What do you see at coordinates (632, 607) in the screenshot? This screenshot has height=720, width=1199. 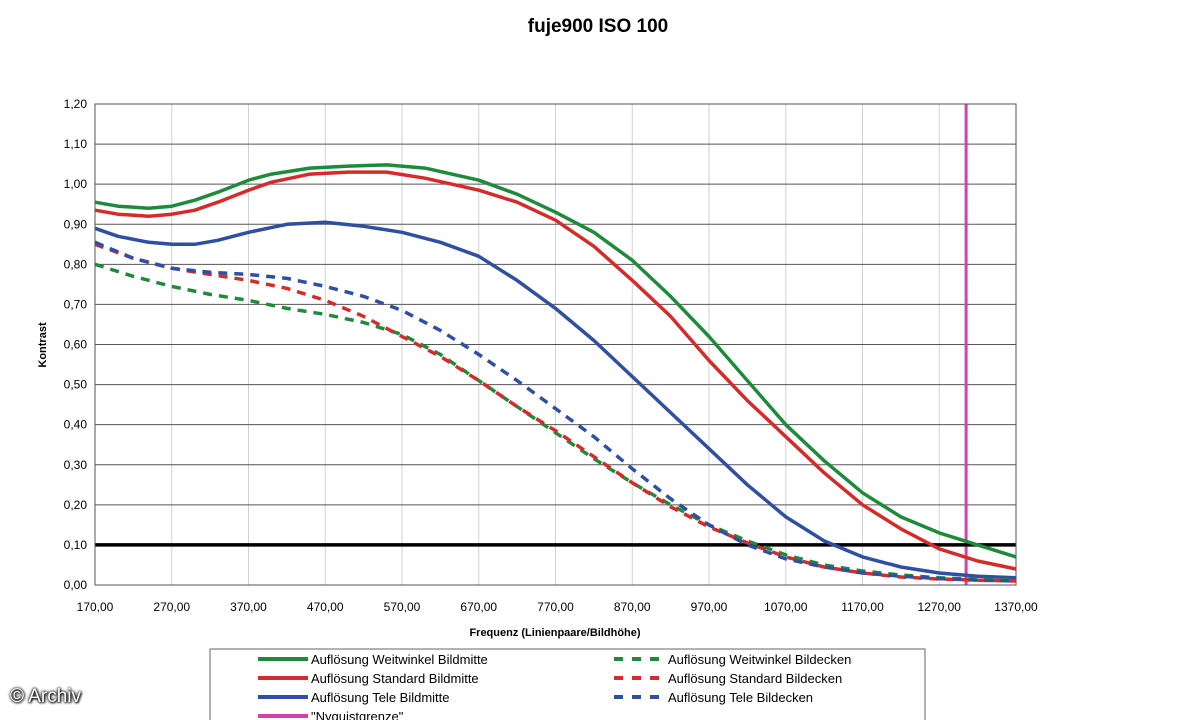 I see `x-tick-label-7: 870,00` at bounding box center [632, 607].